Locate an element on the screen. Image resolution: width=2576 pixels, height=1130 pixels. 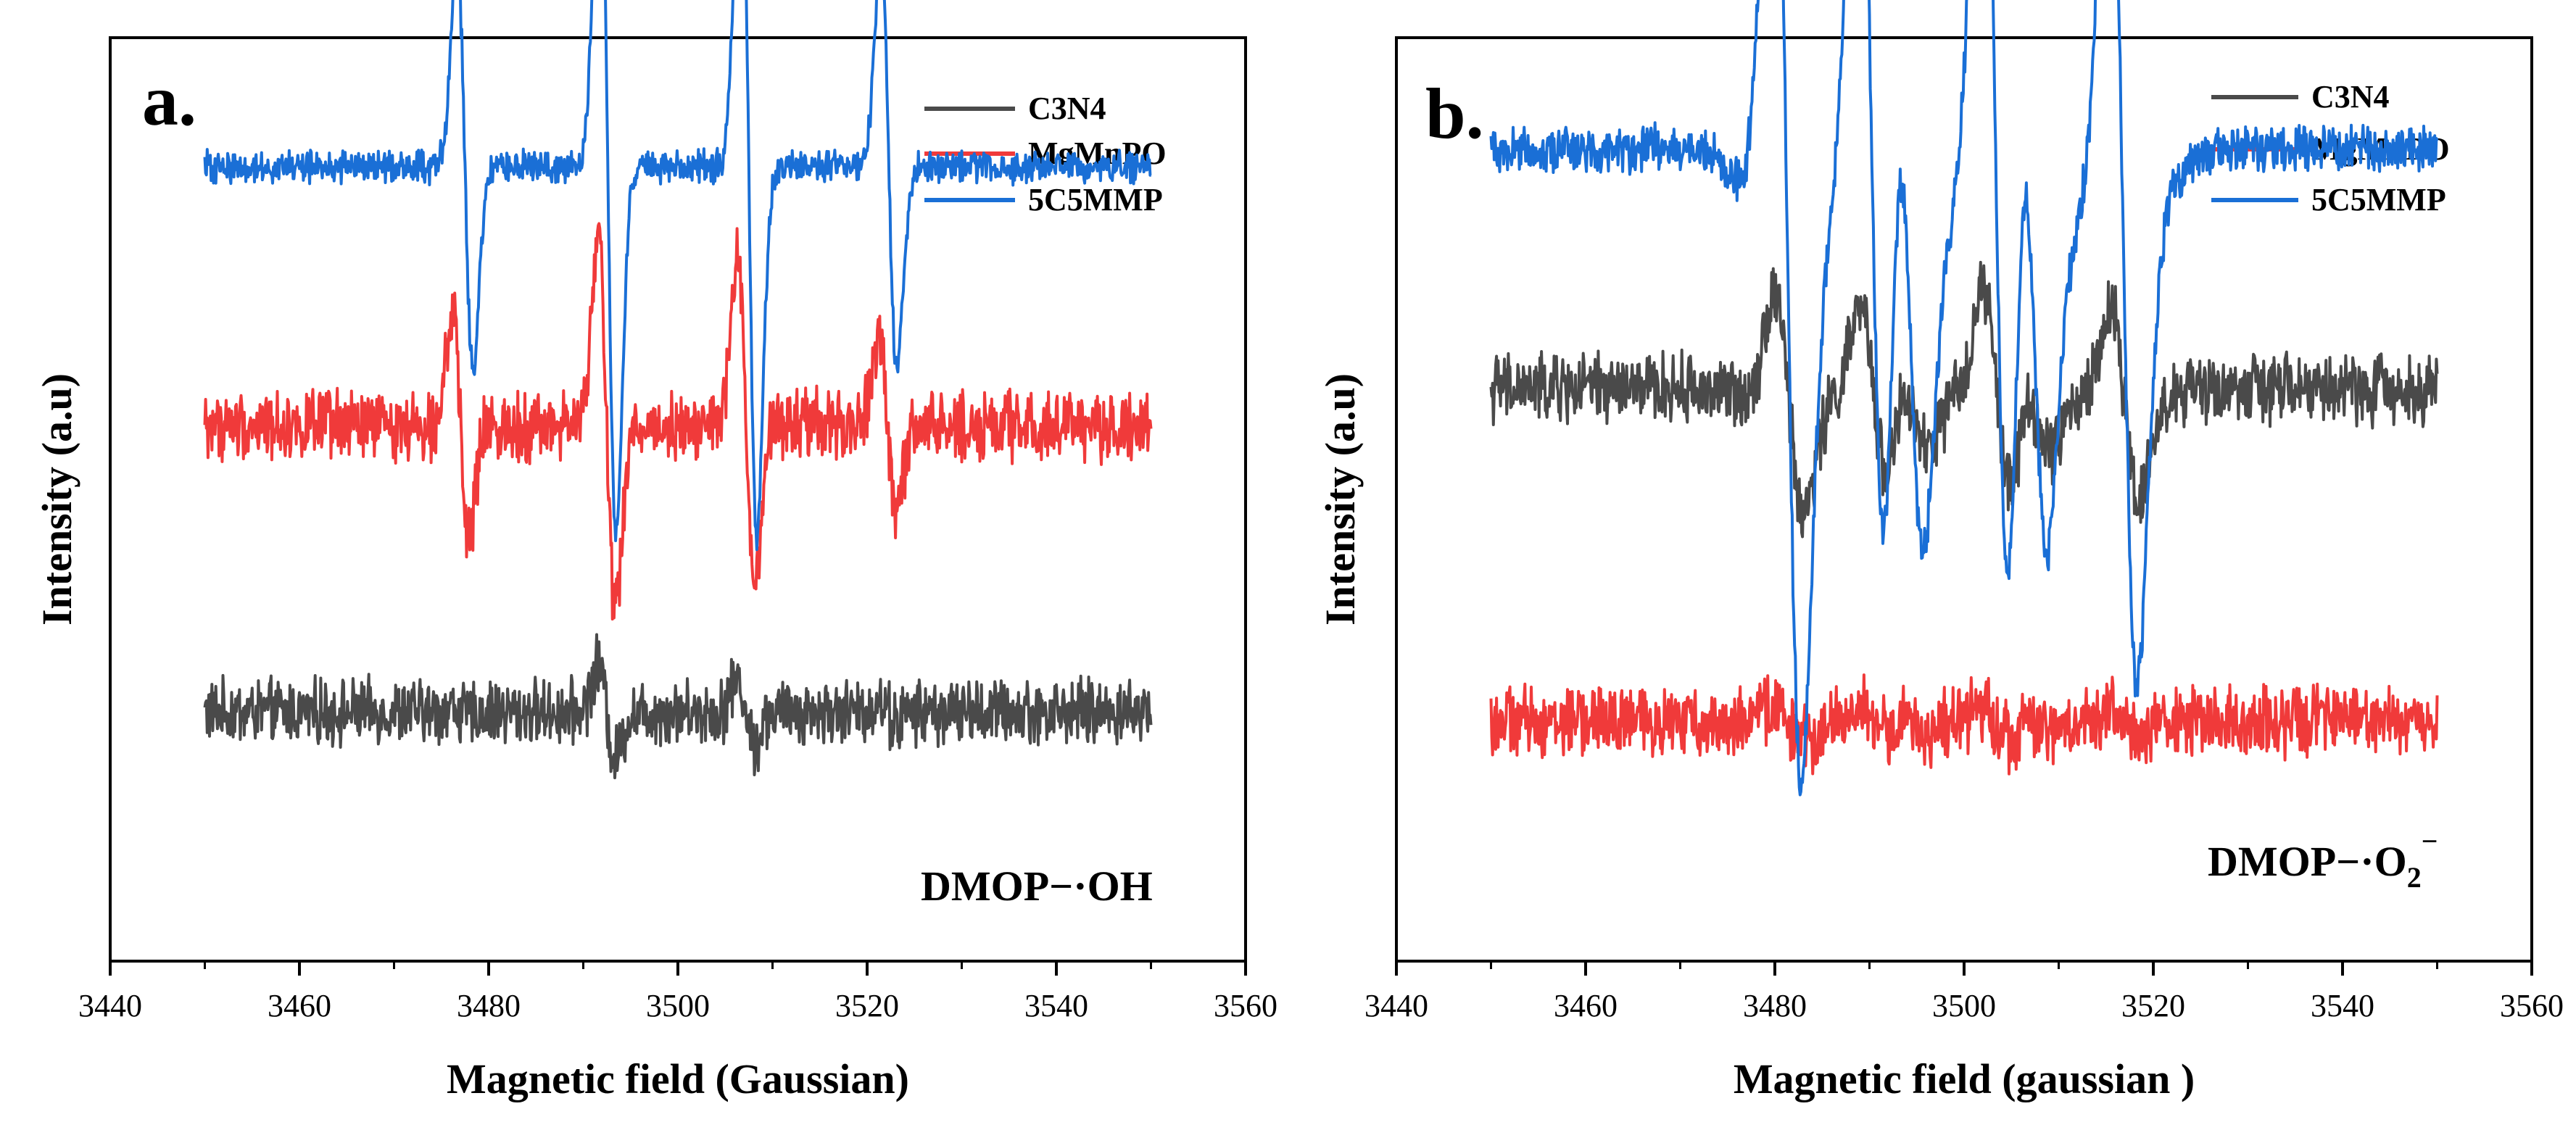
x-axis-title: Magnetic field (Gaussian) is located at coordinates (678, 1078).